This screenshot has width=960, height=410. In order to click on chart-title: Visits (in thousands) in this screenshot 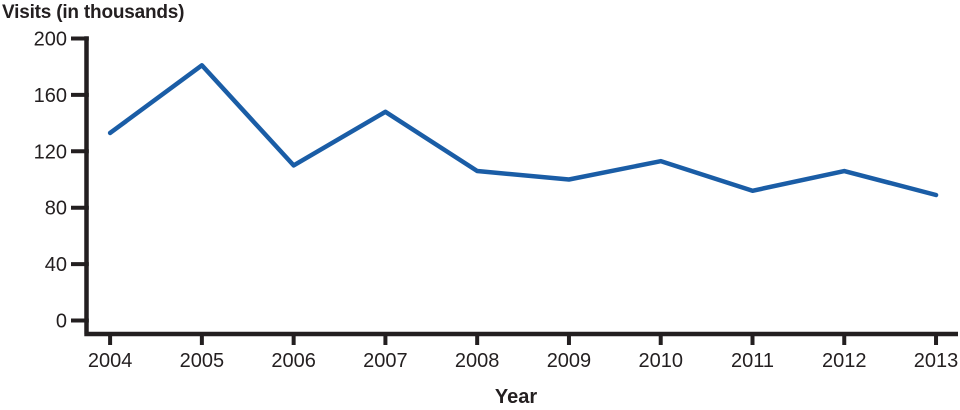, I will do `click(93, 12)`.